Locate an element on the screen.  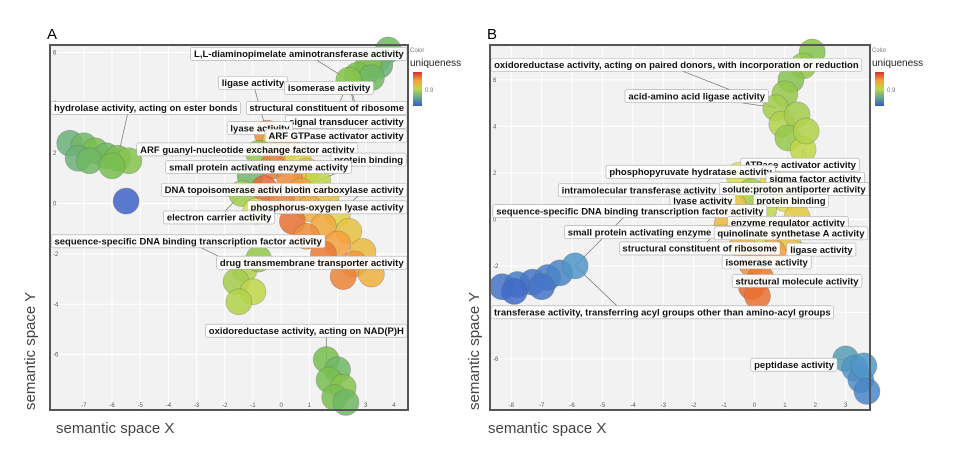
go-term-label: small protein activating enzyme activity is located at coordinates (258, 167).